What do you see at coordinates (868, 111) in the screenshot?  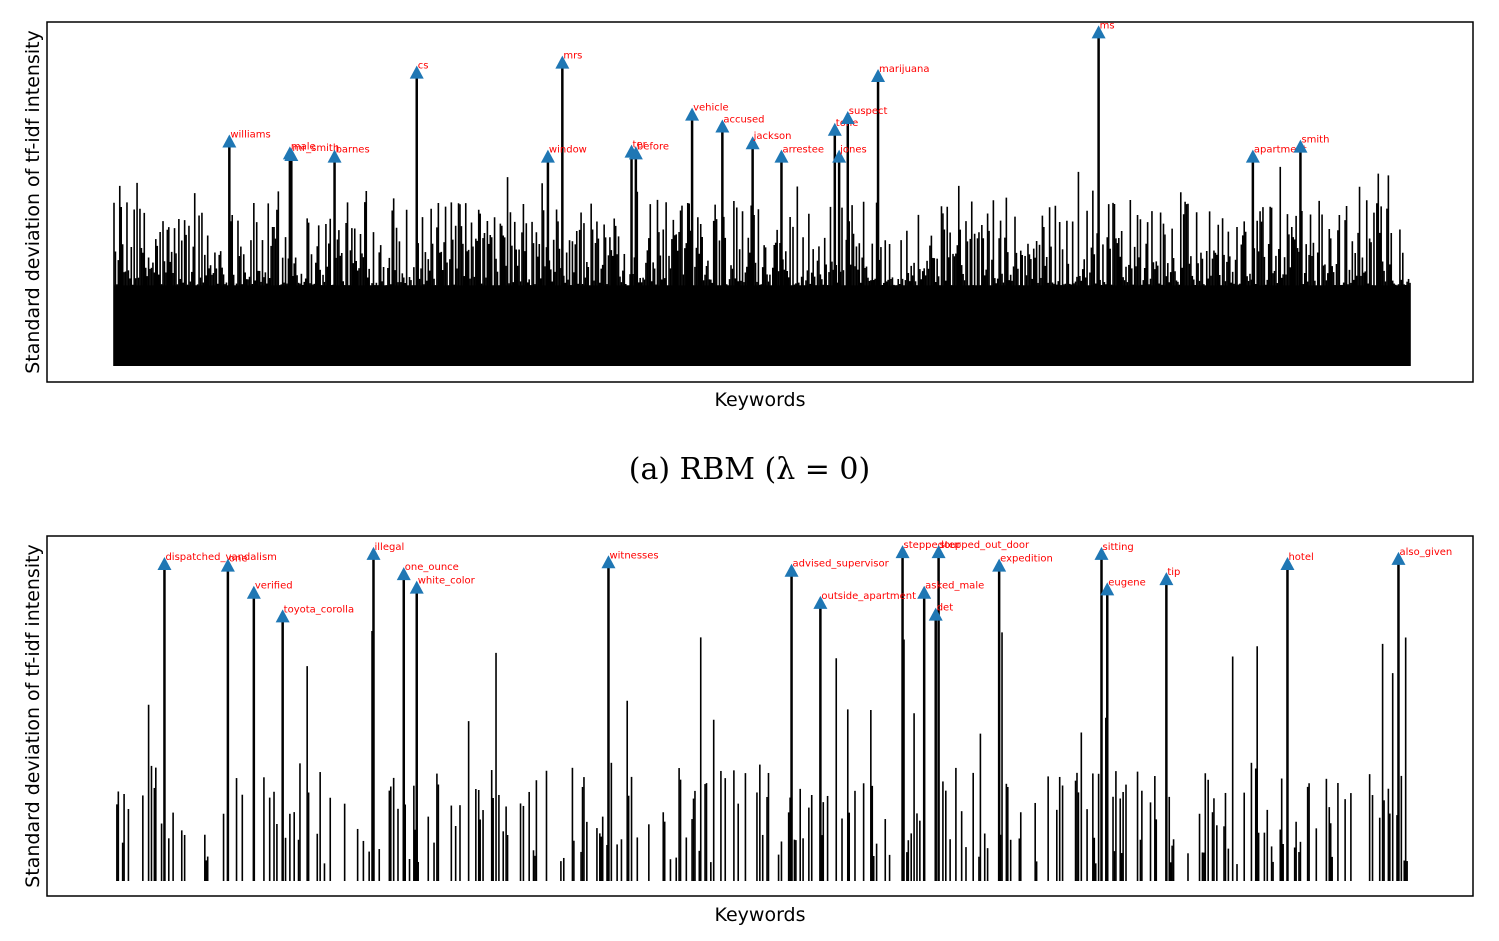 I see `peak-label-suspect: suspect` at bounding box center [868, 111].